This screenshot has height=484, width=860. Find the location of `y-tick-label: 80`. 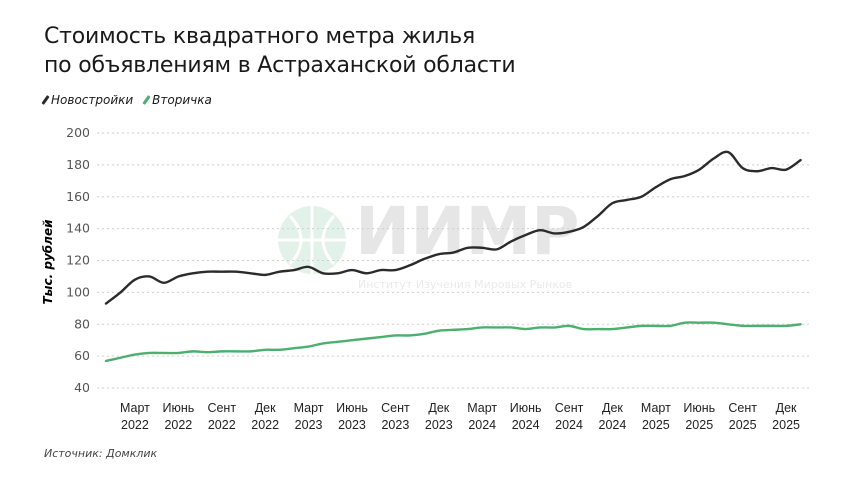

y-tick-label: 80 is located at coordinates (82, 323).